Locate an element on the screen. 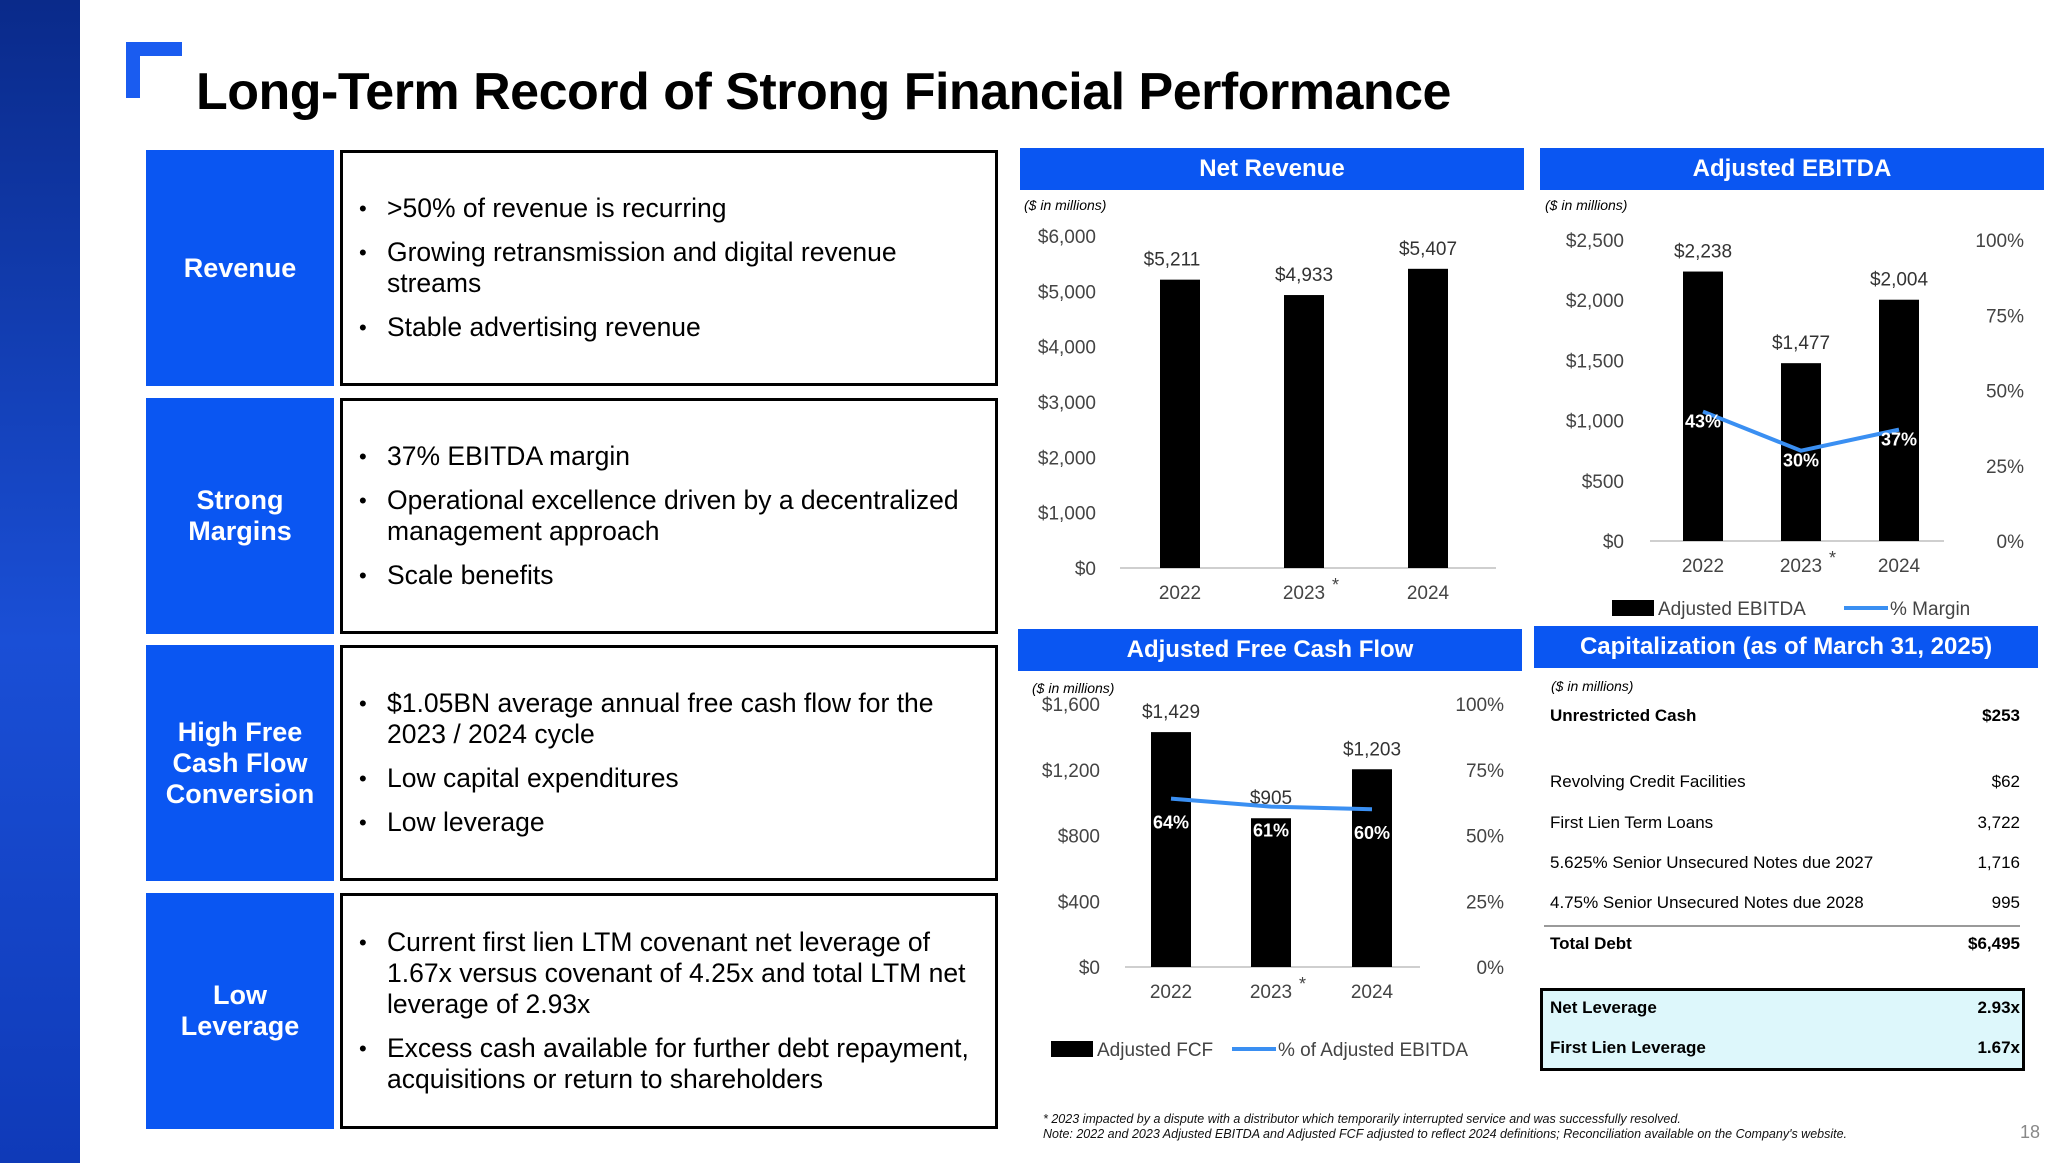 This screenshot has height=1163, width=2069. bullet-item: Low leverage is located at coordinates (667, 822).